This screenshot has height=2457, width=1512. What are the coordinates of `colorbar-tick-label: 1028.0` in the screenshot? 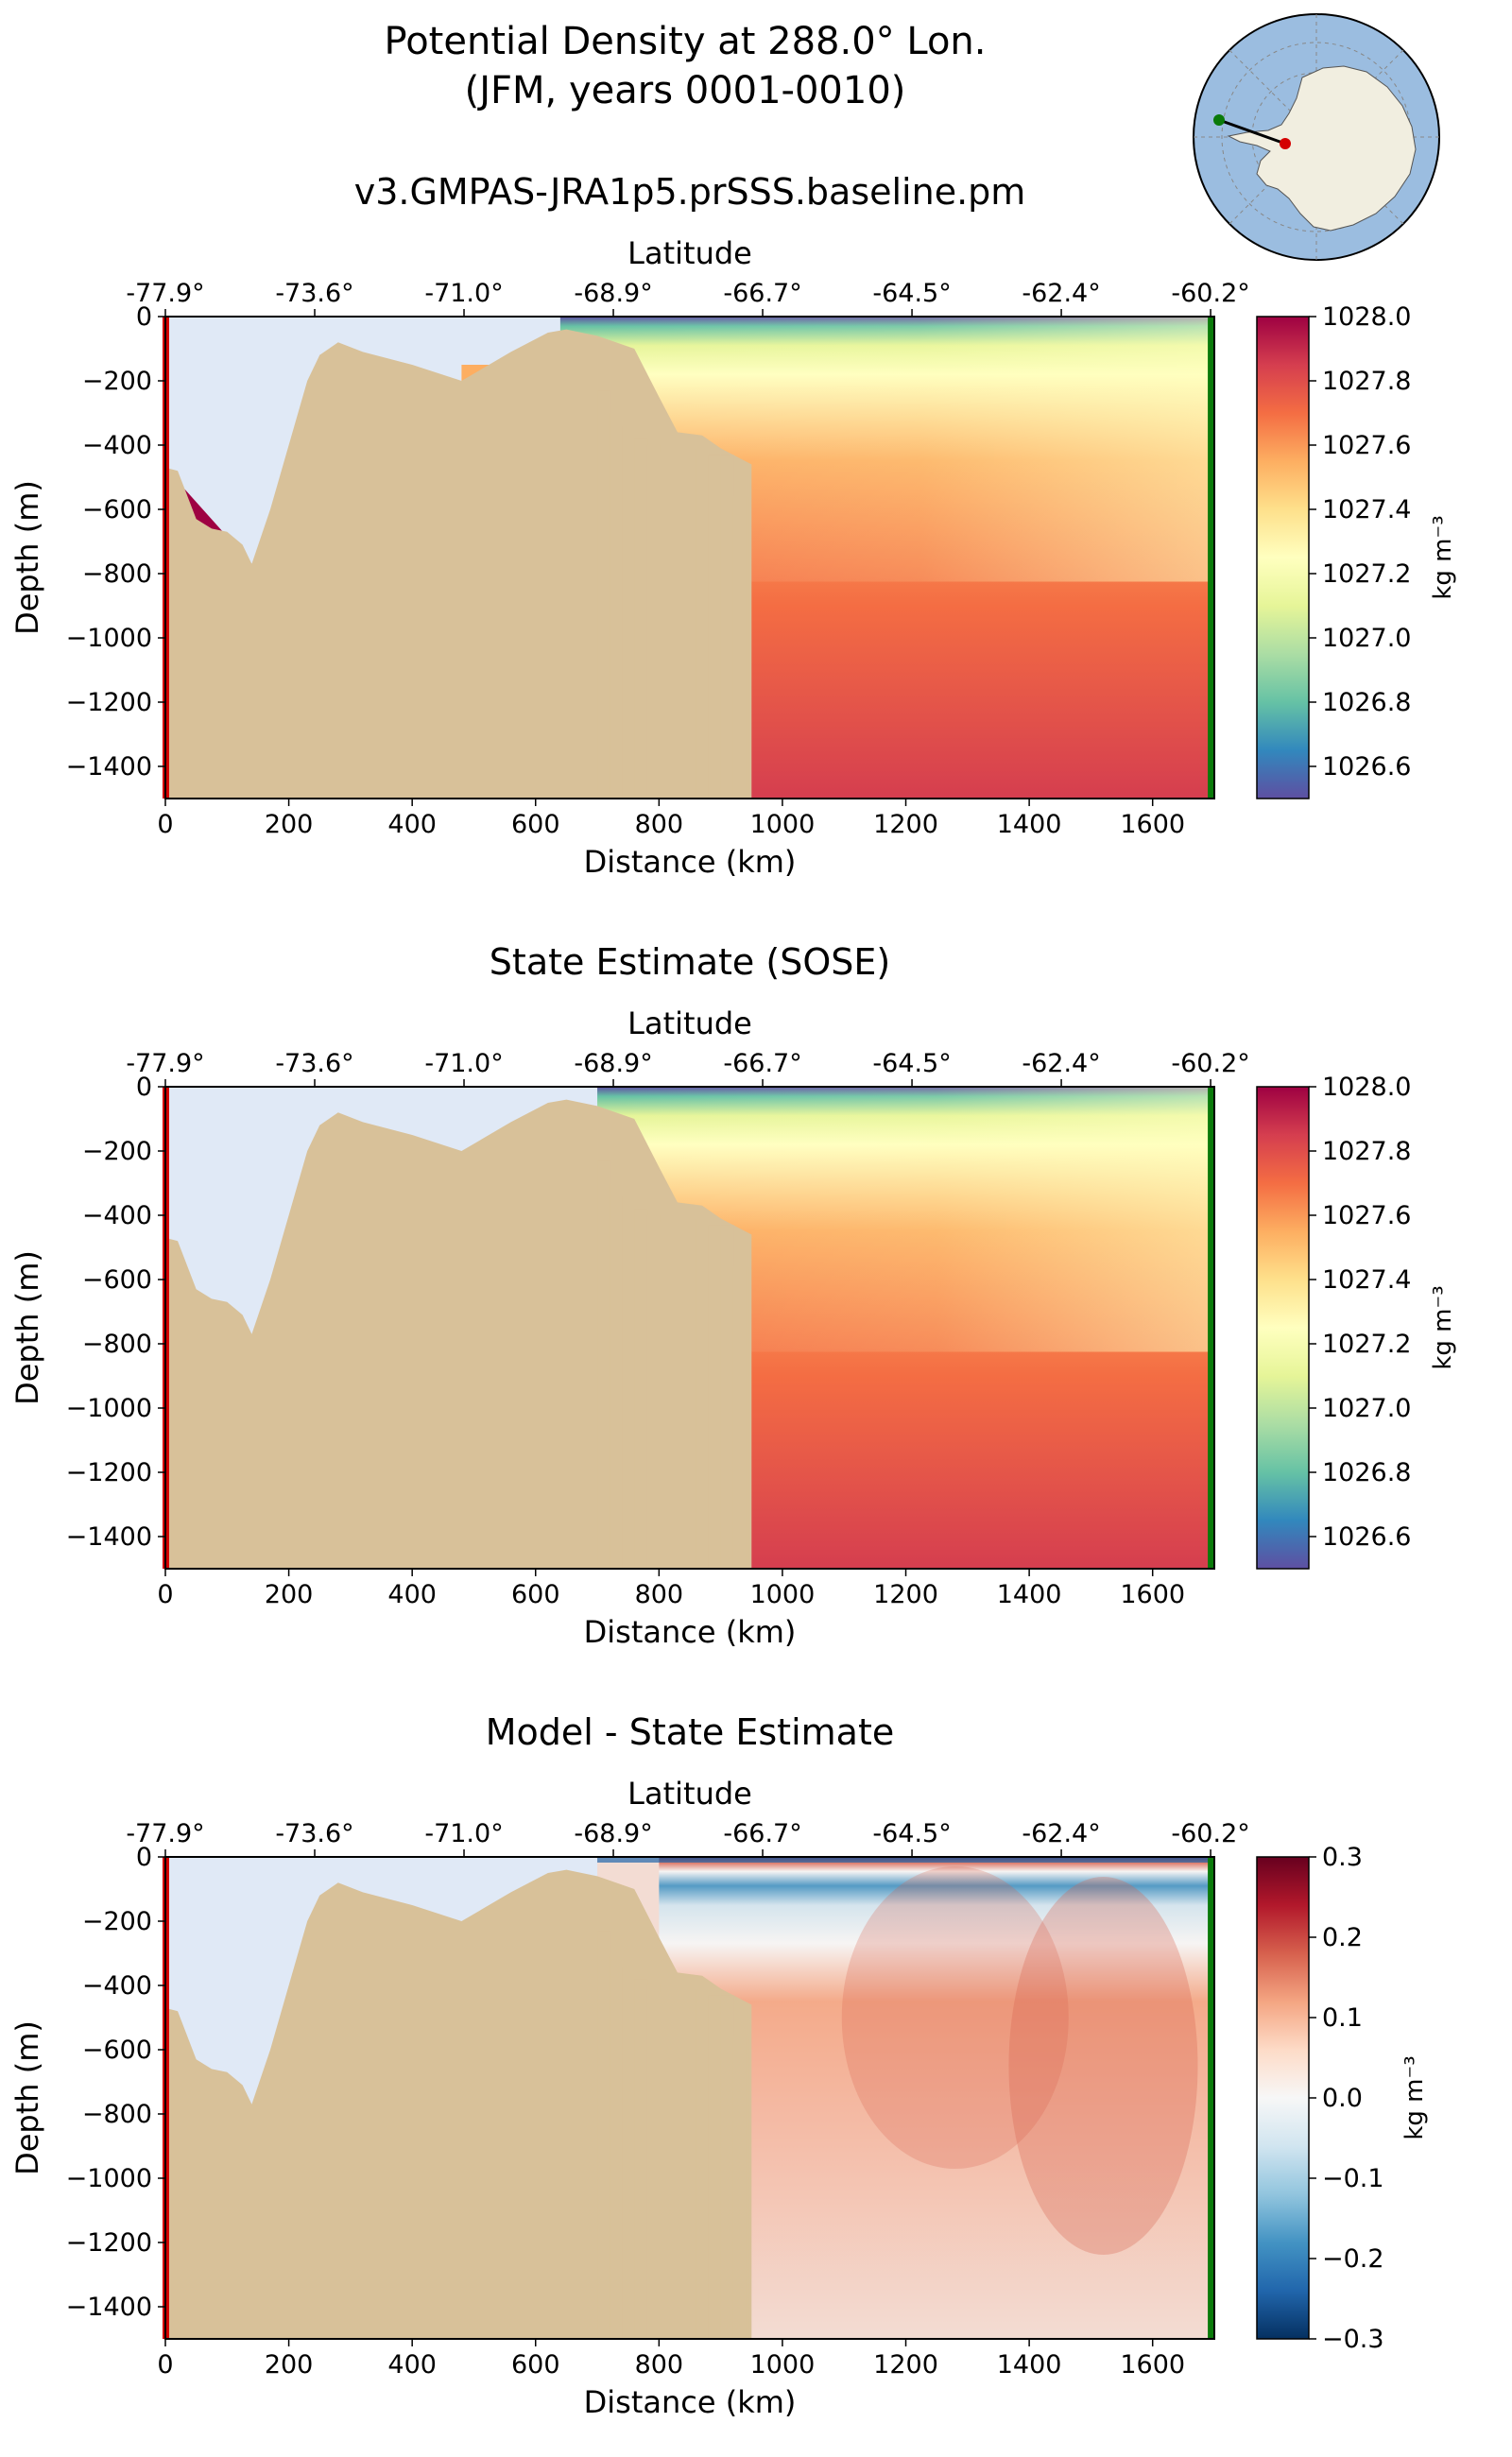 It's located at (1366, 317).